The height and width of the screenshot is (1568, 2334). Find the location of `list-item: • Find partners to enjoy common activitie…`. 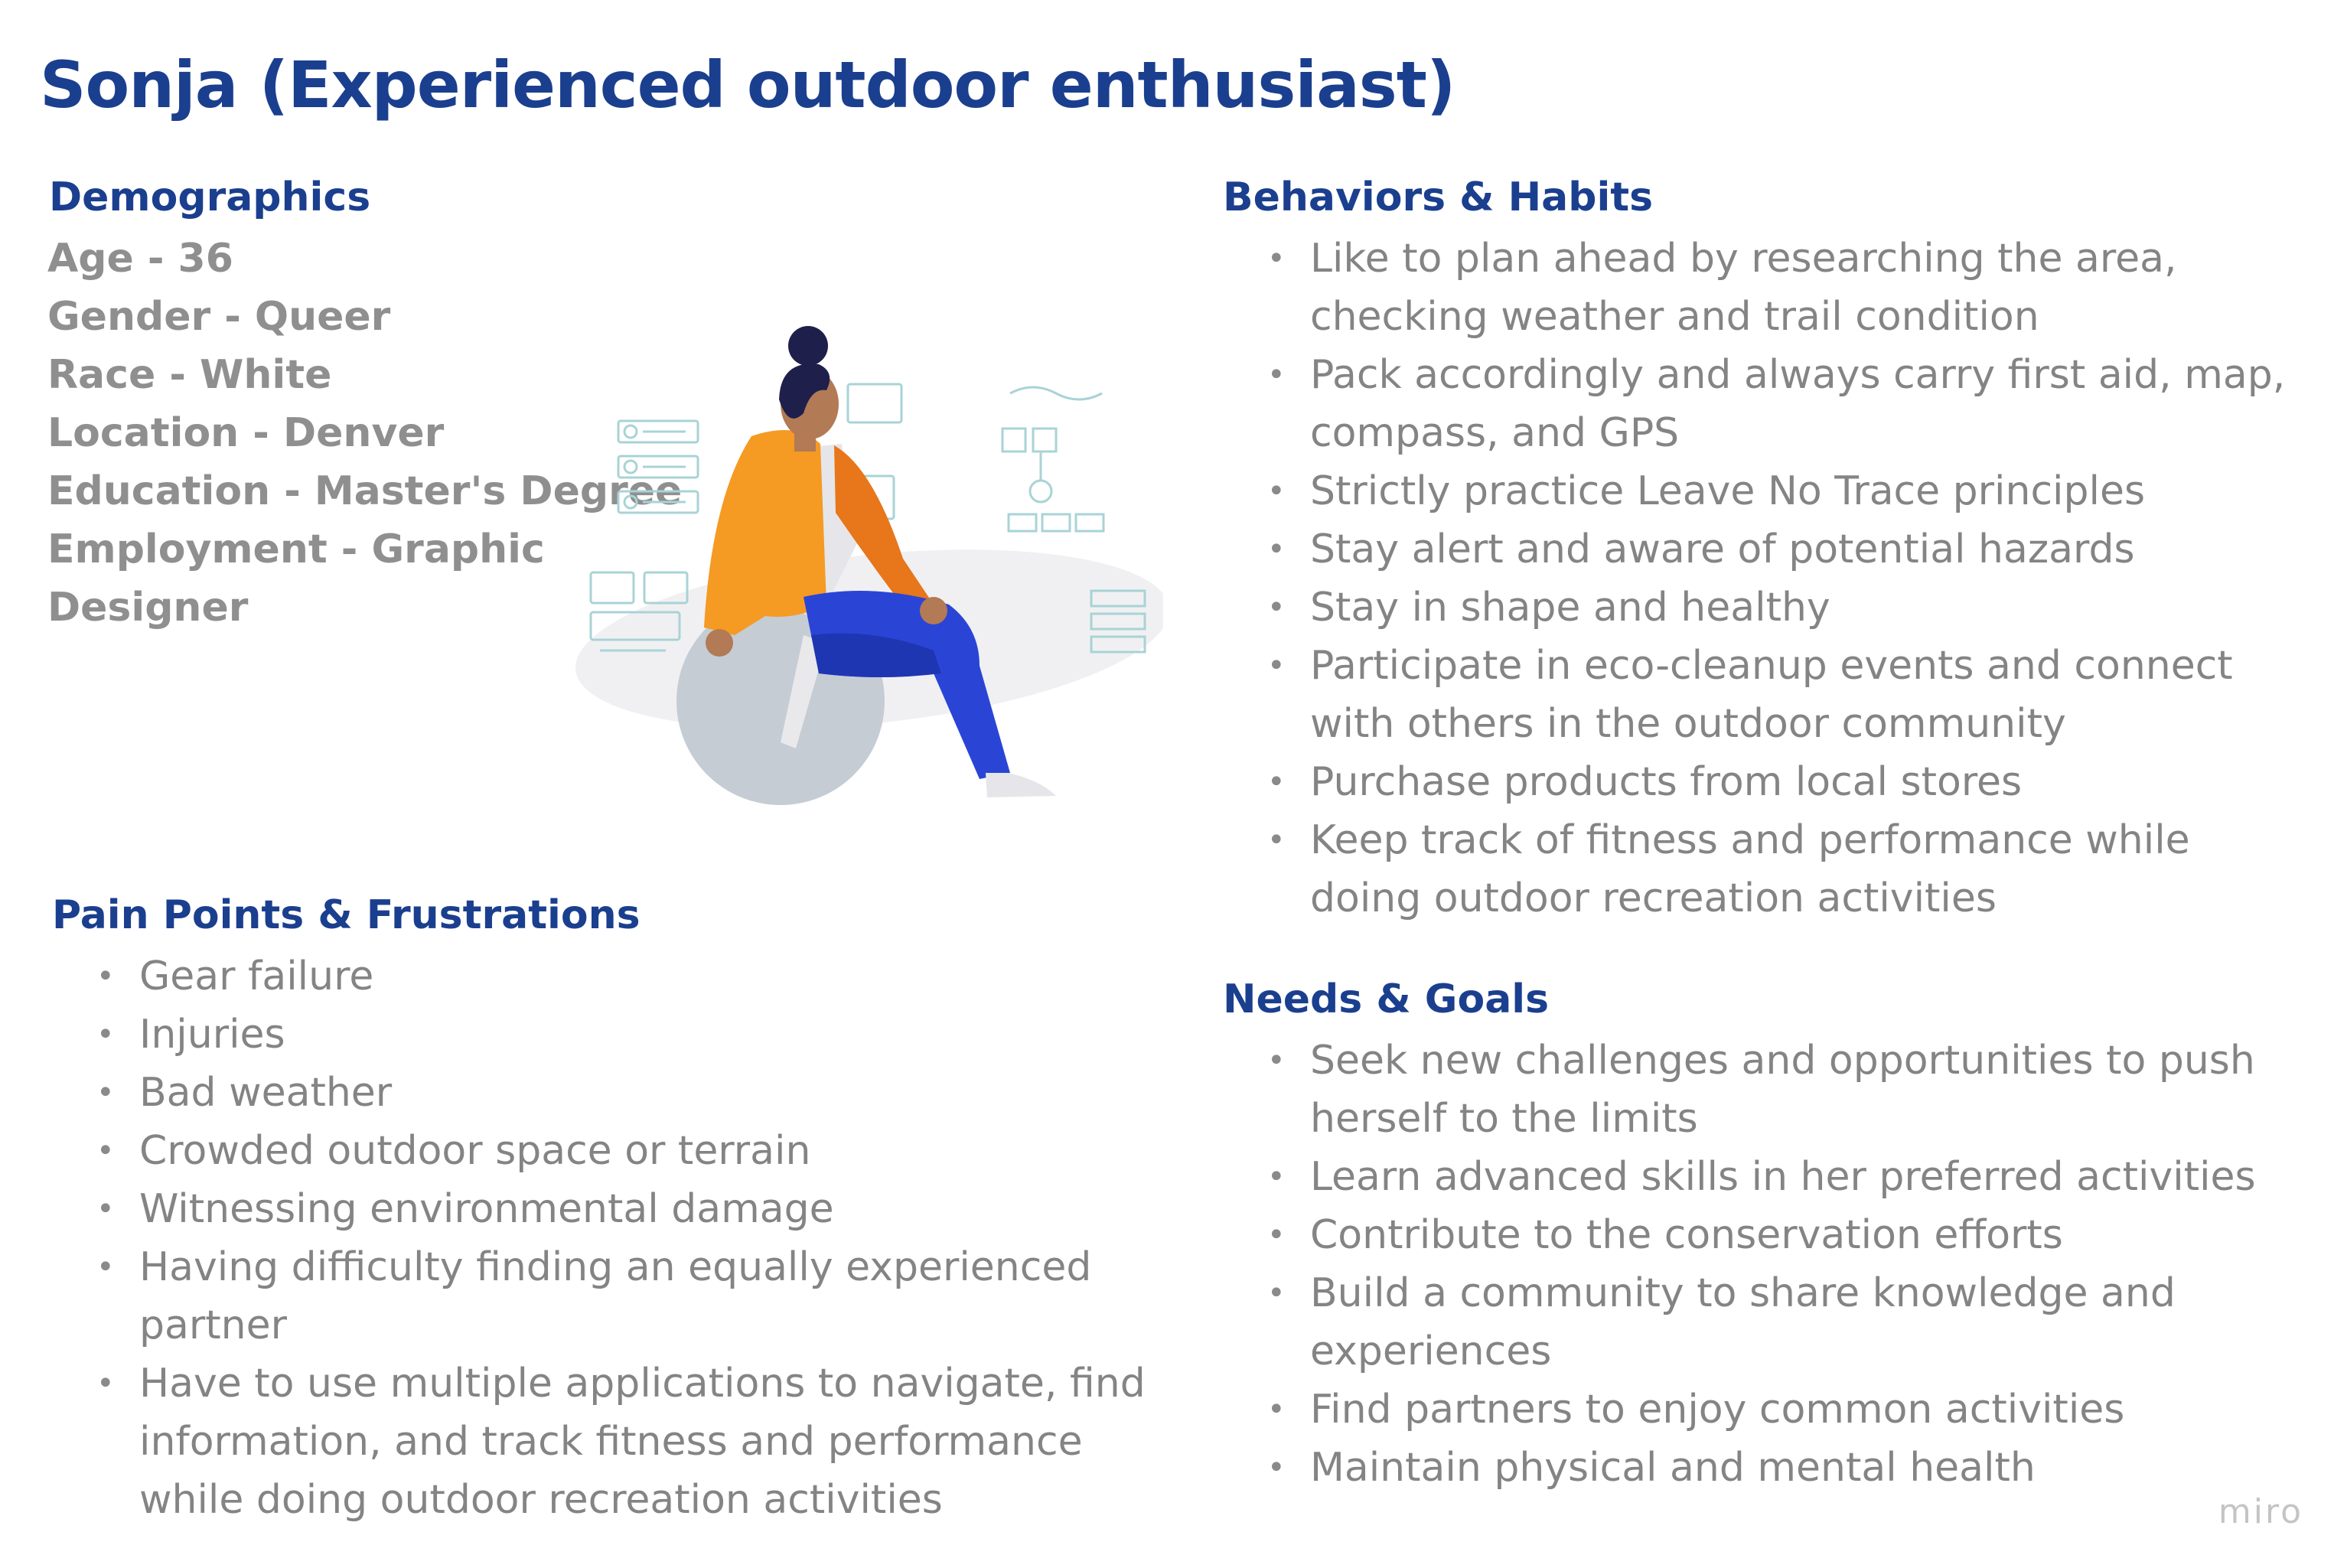

list-item: • Find partners to enjoy common activitie… is located at coordinates (1763, 1410).